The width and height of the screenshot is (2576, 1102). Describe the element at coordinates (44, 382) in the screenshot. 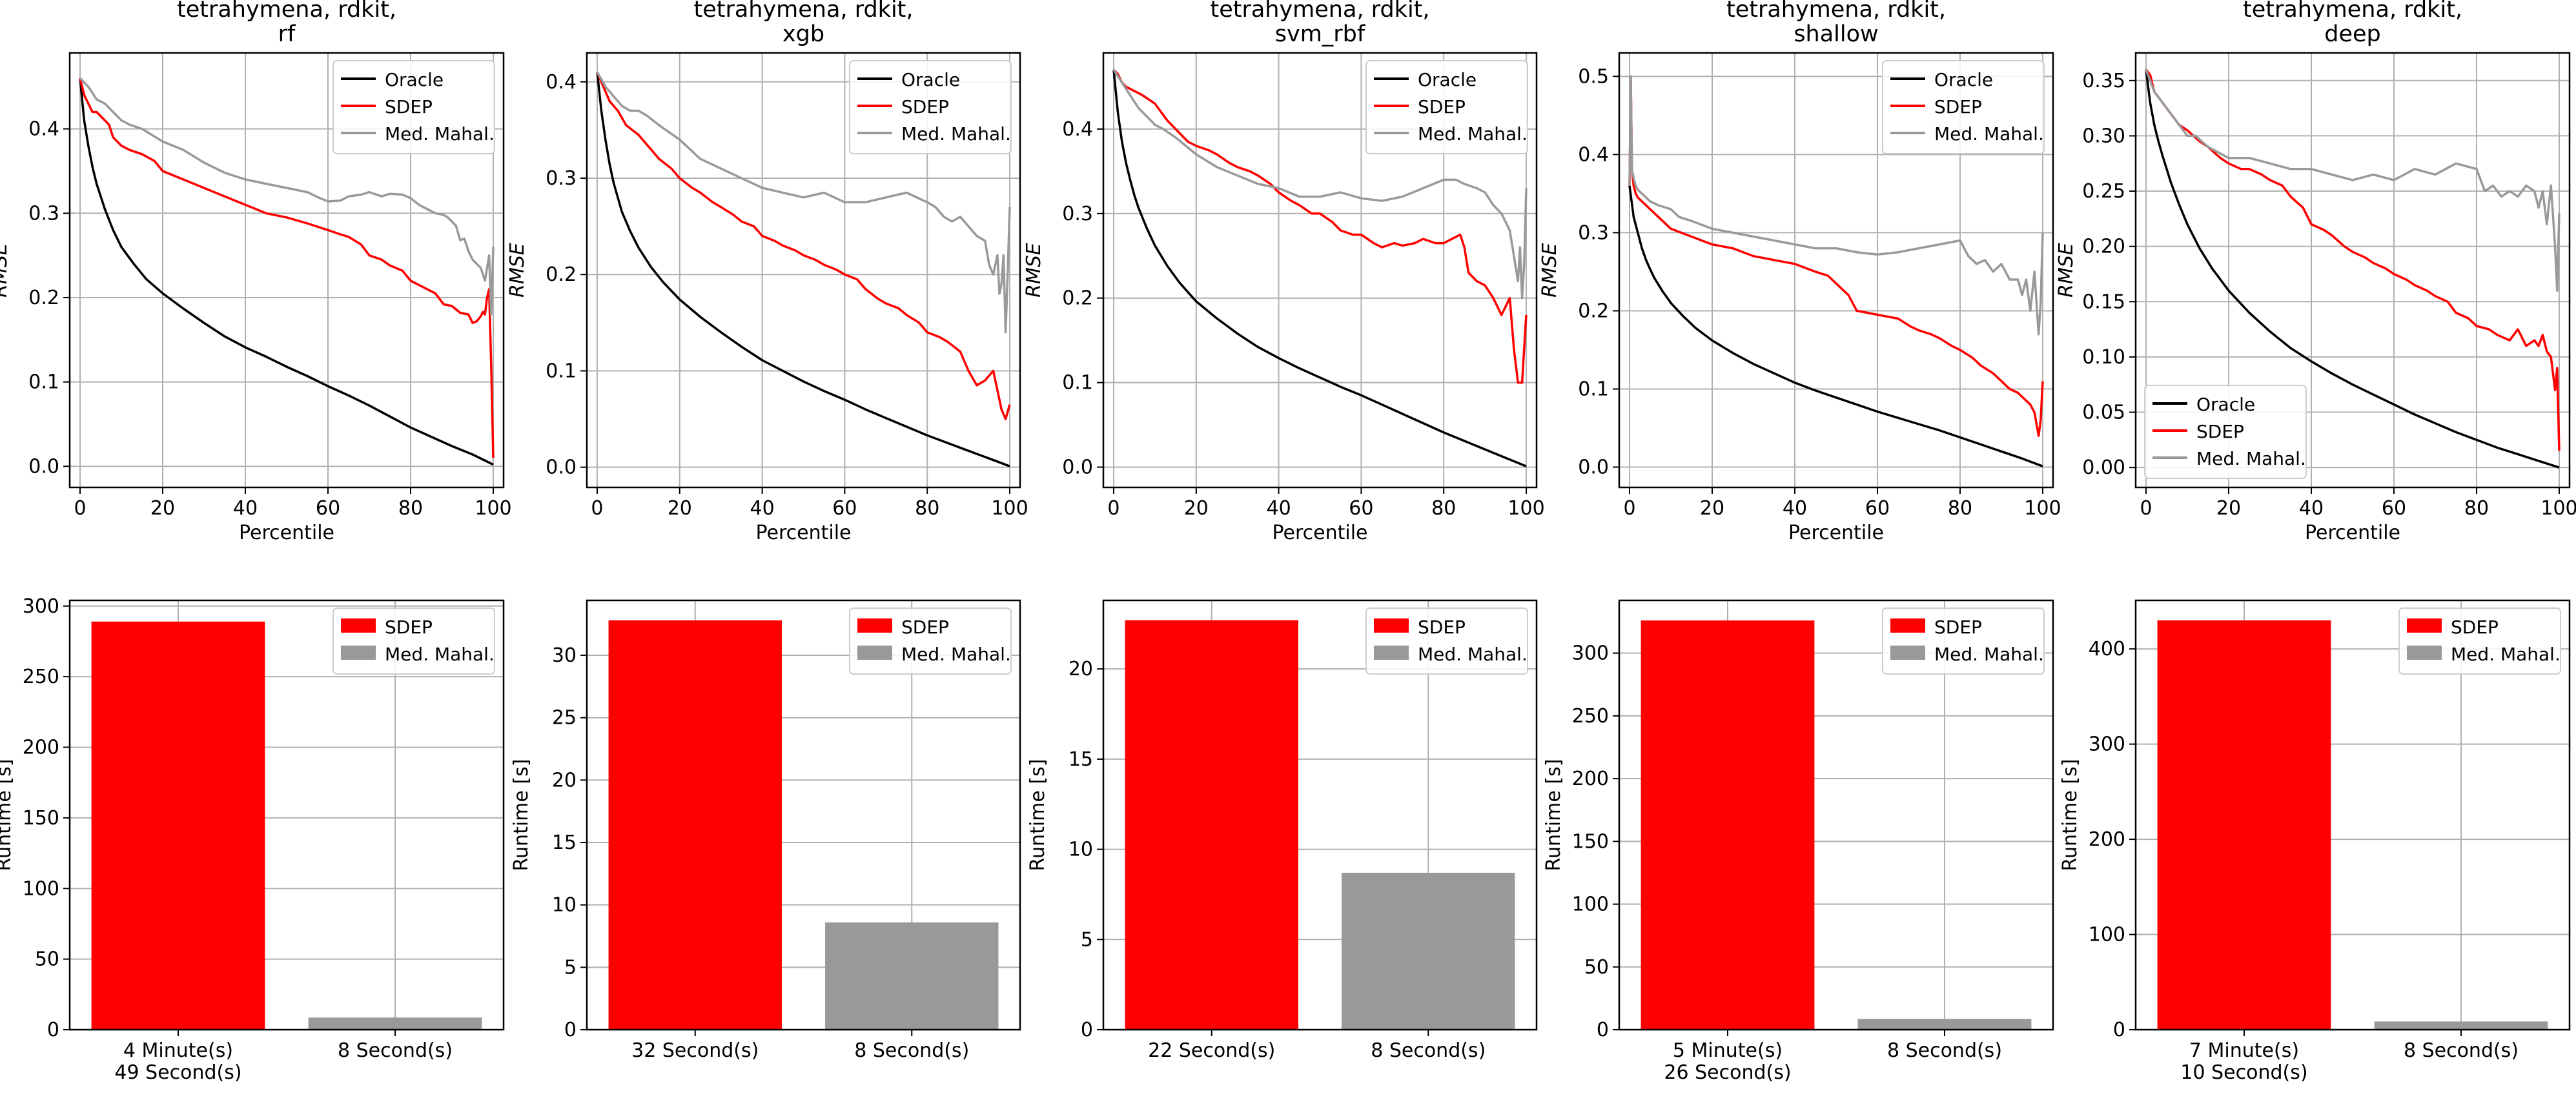

I see `y-tick-label: 0.1` at that location.